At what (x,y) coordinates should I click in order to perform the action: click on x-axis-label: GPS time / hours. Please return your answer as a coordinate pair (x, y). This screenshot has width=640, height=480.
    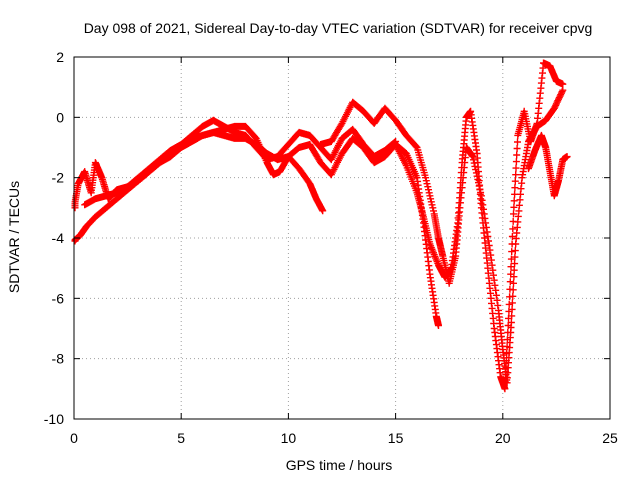
    Looking at the image, I should click on (339, 465).